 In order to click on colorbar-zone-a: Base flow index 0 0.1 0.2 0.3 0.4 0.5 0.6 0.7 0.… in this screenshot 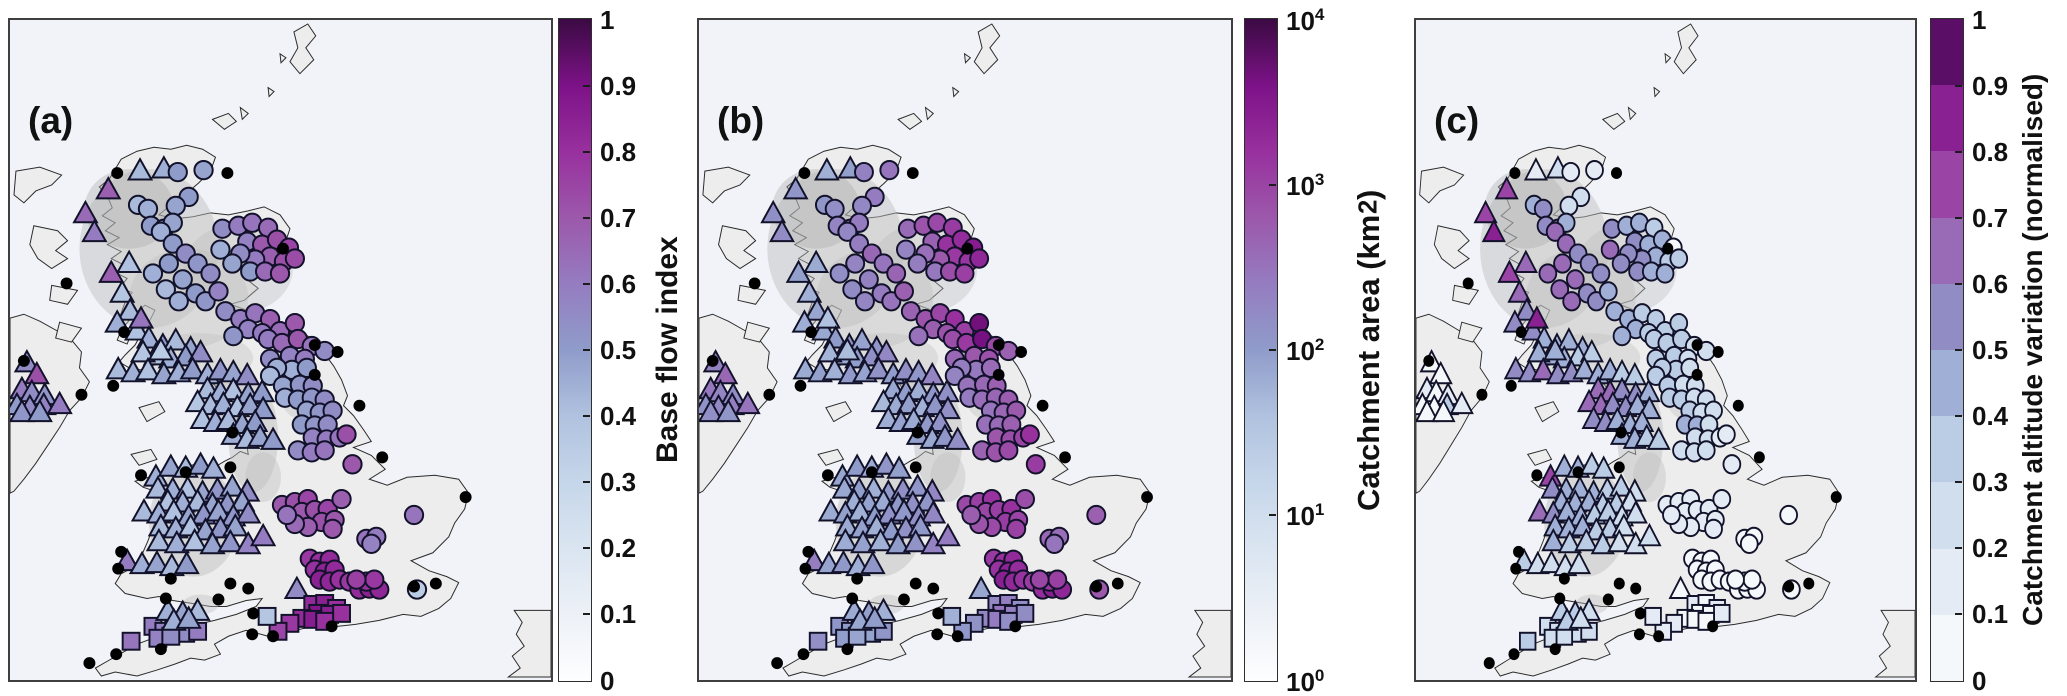, I will do `click(625, 350)`.